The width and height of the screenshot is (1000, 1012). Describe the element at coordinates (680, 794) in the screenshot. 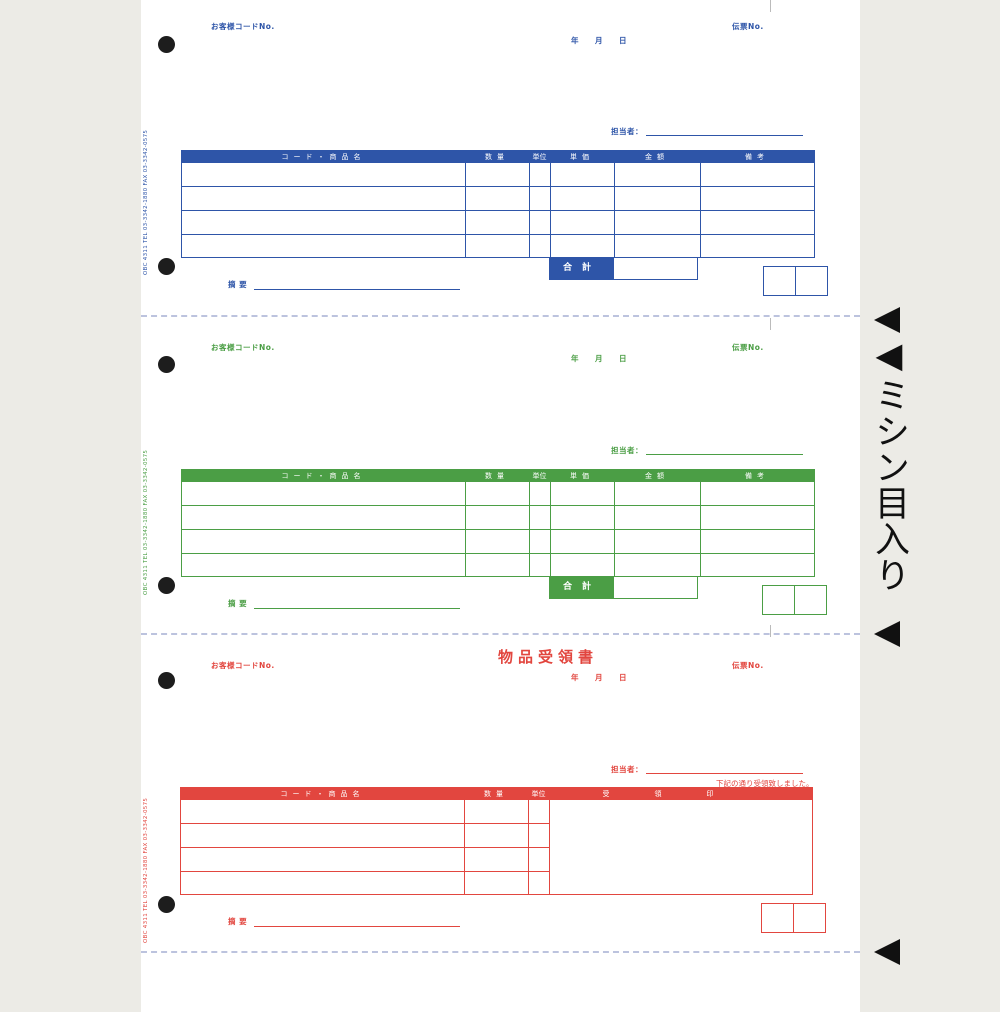

I see `col-header-receipt-seal: 受領印` at that location.